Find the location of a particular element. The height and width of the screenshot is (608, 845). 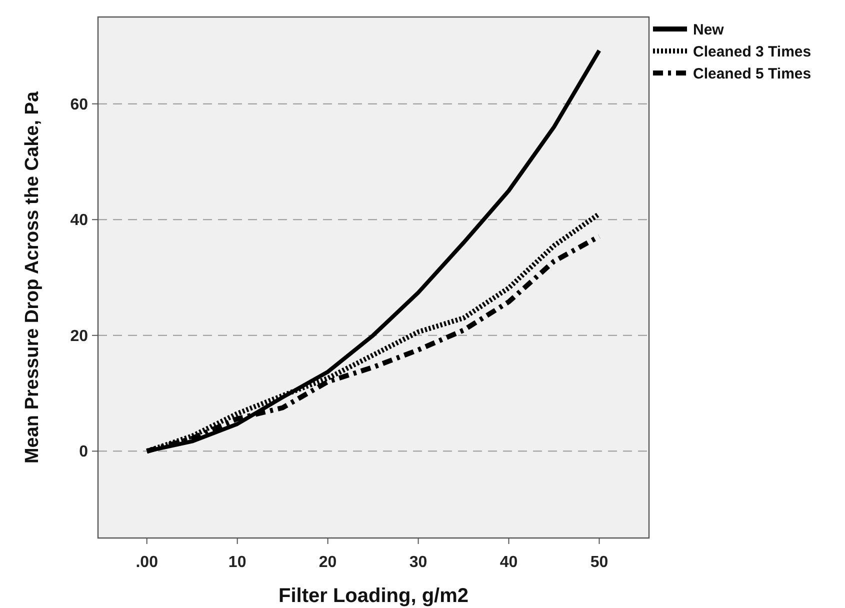

x-tick-label: 40 is located at coordinates (509, 562).